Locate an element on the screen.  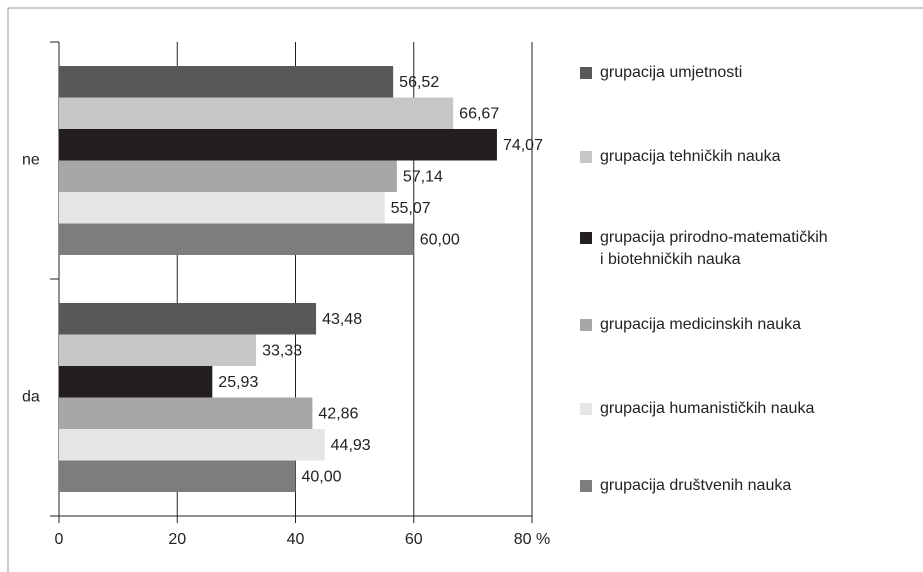
value-label: 43,48 is located at coordinates (342, 319).